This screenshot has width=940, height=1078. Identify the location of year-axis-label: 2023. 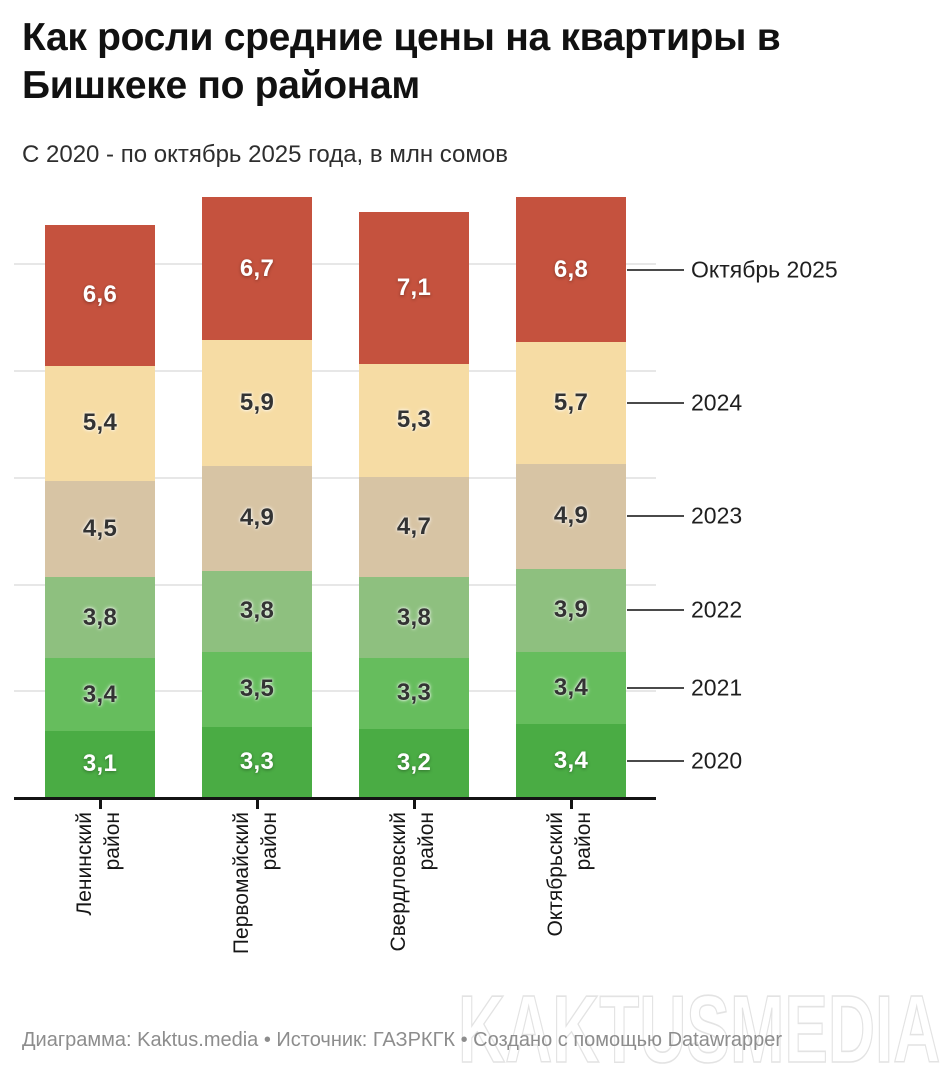
(717, 515).